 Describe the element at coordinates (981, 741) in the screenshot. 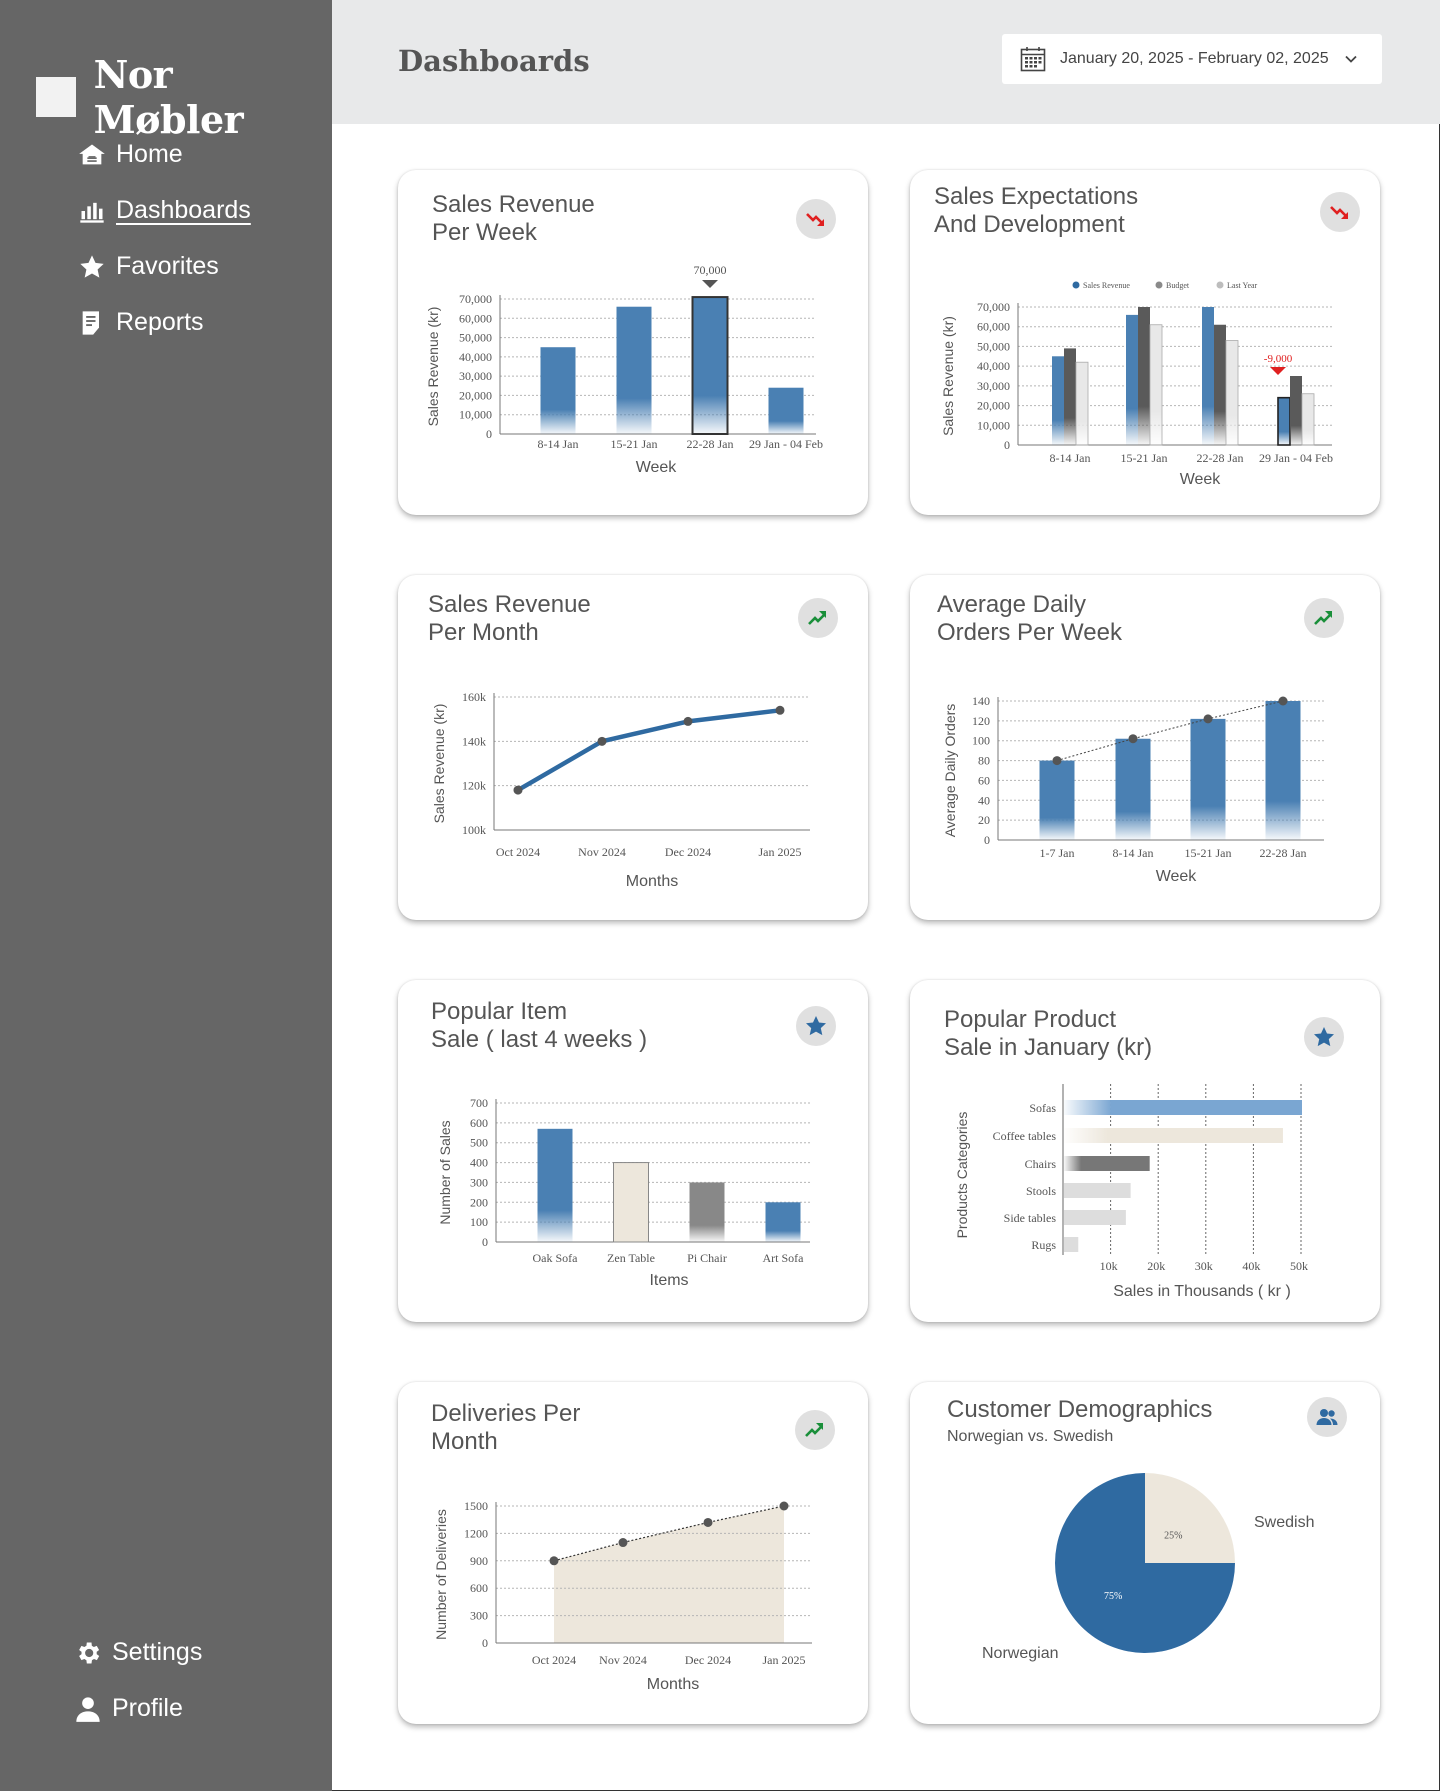

I see `y-tick-label: 100` at that location.